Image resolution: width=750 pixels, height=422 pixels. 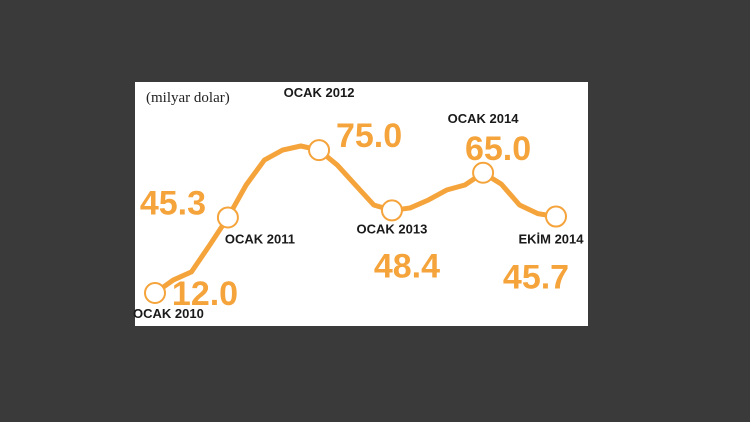 I want to click on value-label: 45.7, so click(x=536, y=278).